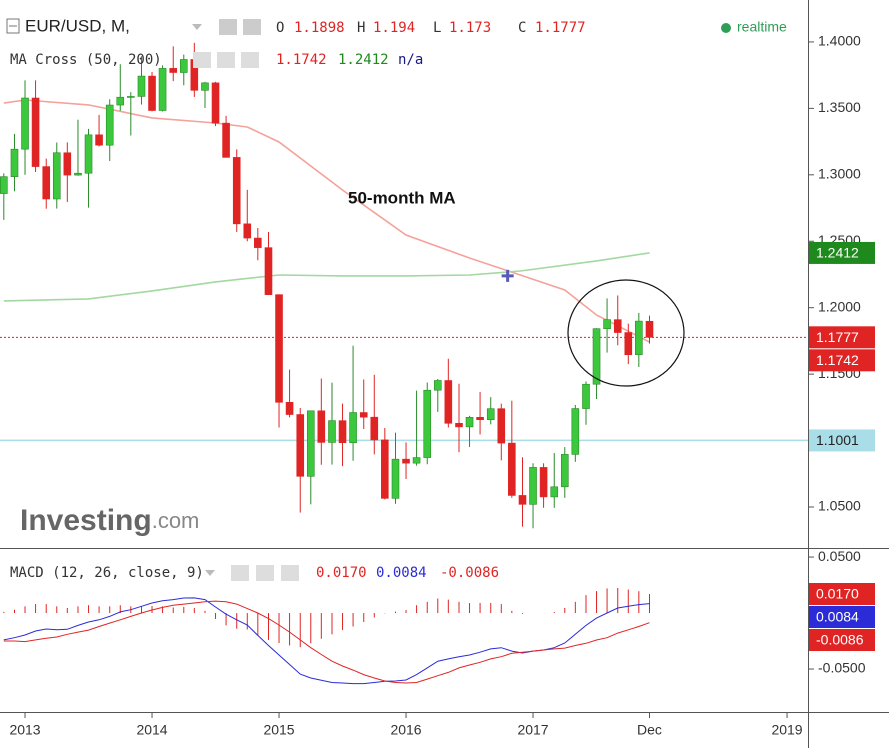 The image size is (889, 748). I want to click on watermark-brand: Investing, so click(86, 520).